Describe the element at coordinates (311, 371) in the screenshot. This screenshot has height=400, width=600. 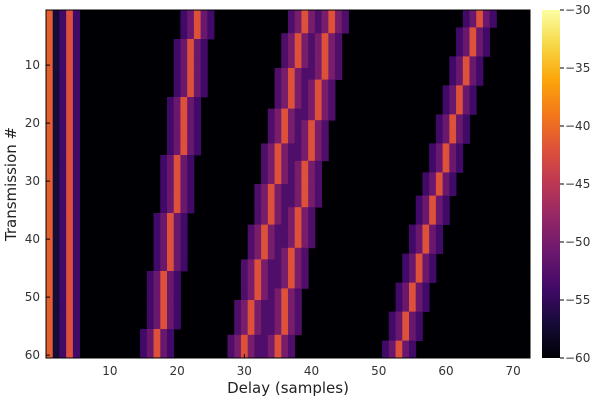
I see `x-tick-label: 40` at that location.